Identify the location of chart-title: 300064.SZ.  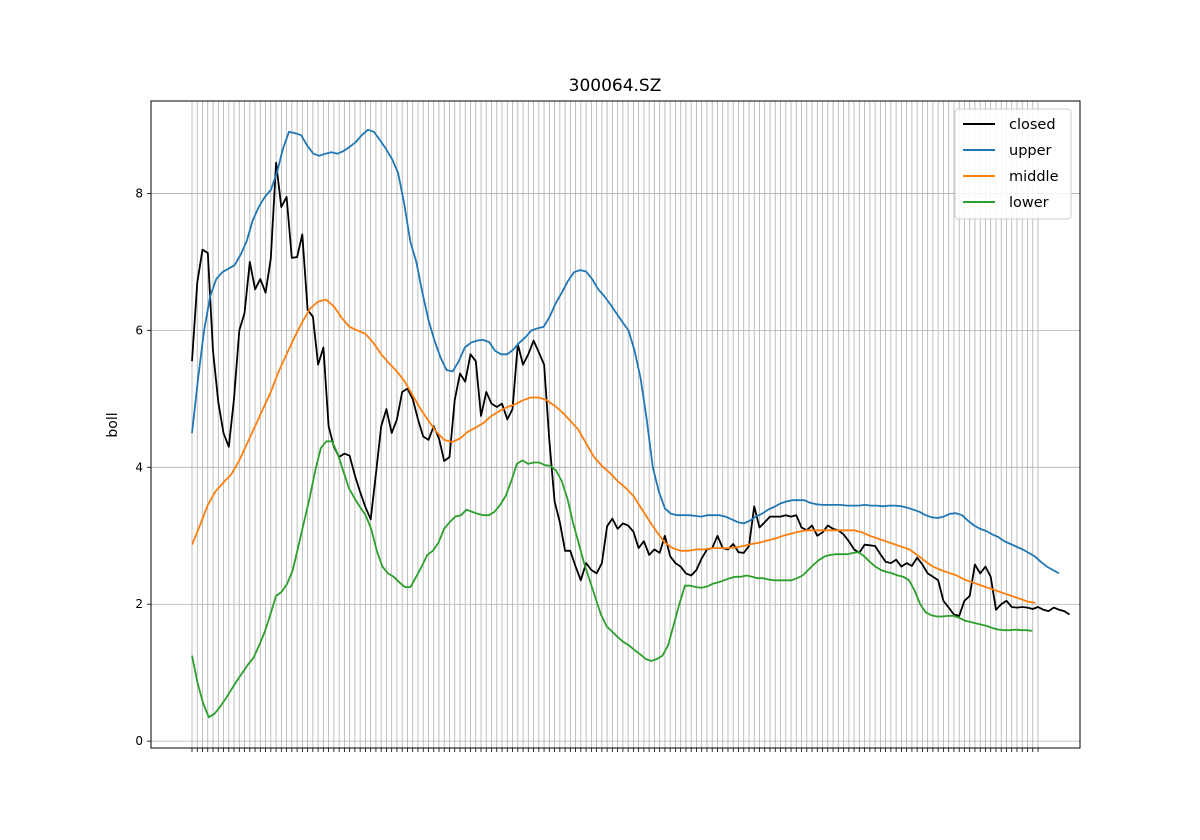
(615, 86).